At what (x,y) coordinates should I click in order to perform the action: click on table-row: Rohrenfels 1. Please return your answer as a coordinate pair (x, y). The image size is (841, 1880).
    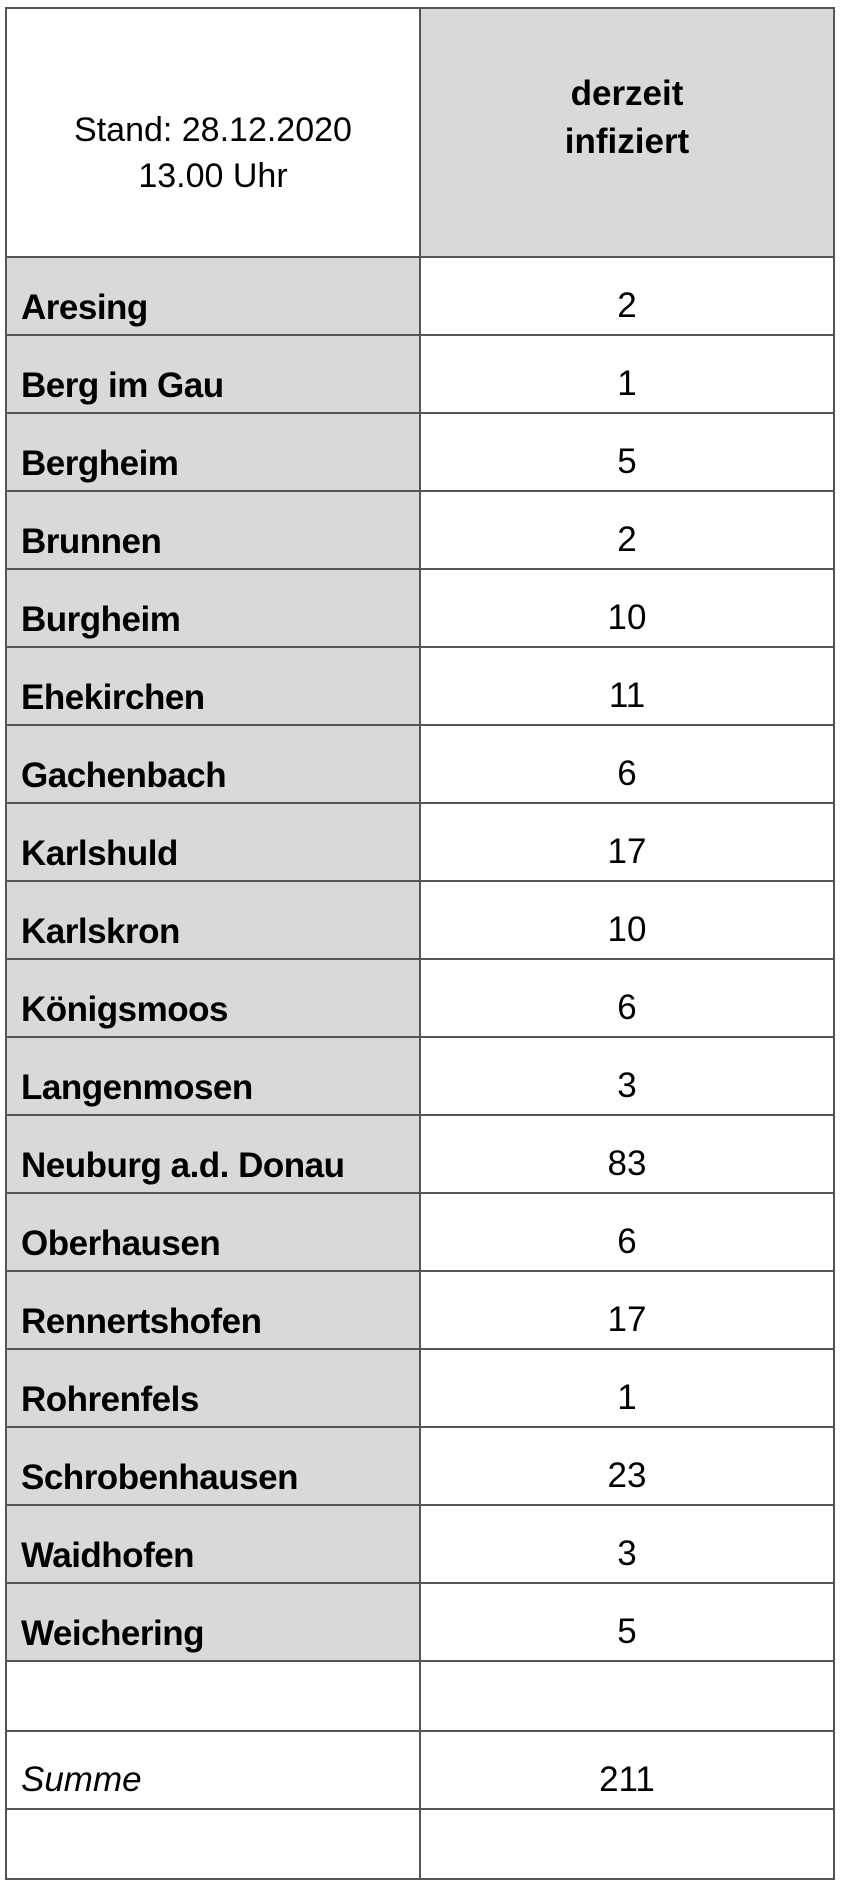
    Looking at the image, I should click on (420, 1388).